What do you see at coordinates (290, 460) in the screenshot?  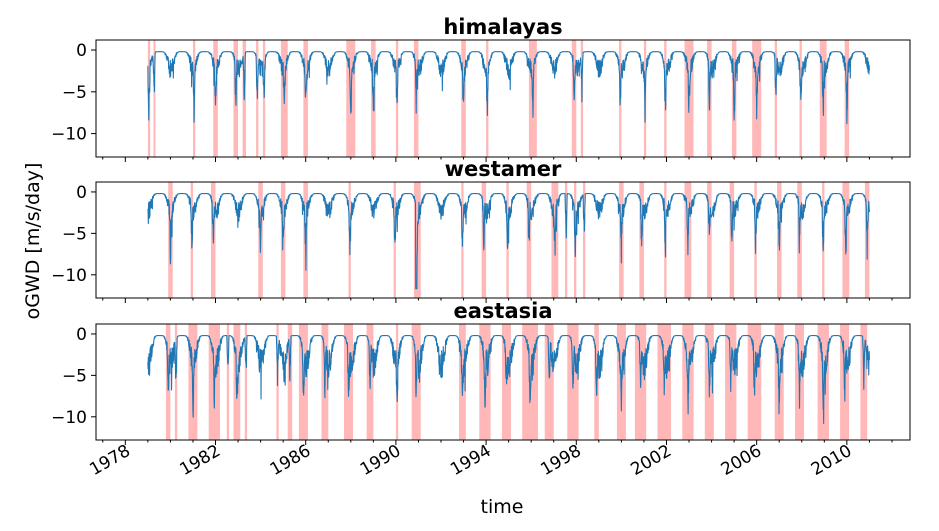 I see `x-tick-label: 1986` at bounding box center [290, 460].